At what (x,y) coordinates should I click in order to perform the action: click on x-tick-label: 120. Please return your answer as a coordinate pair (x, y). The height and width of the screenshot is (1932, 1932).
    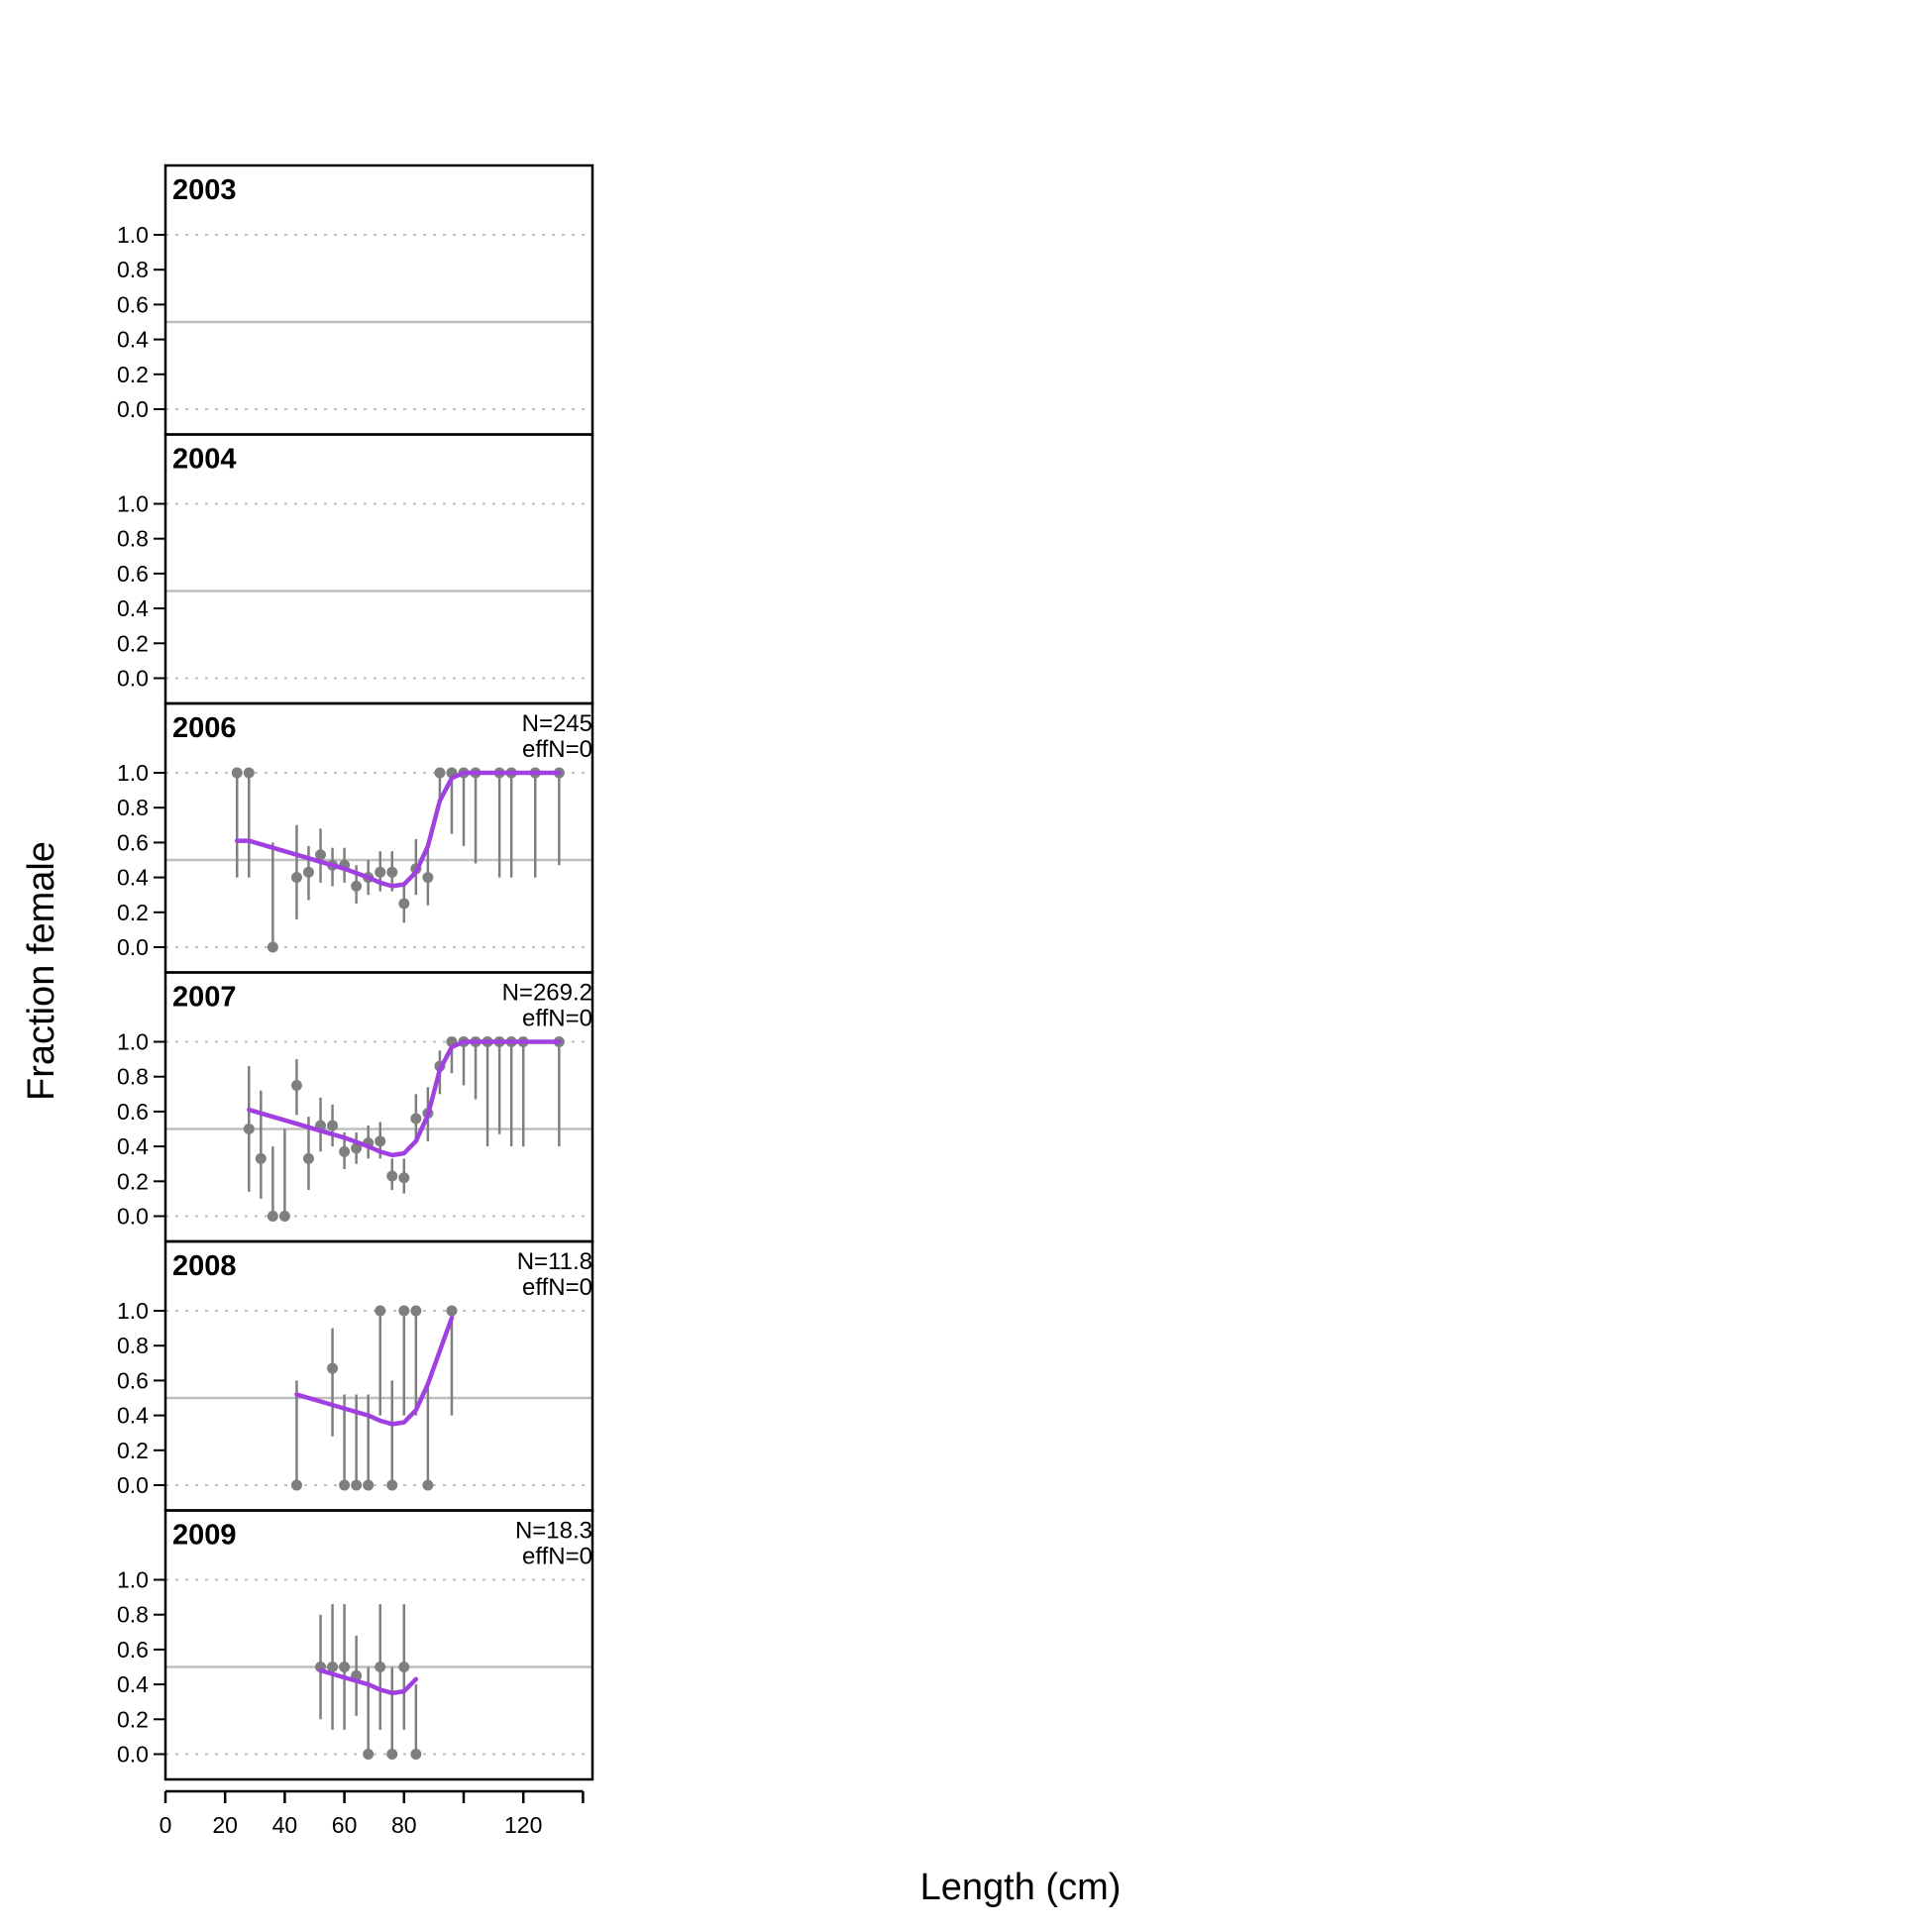
    Looking at the image, I should click on (523, 1825).